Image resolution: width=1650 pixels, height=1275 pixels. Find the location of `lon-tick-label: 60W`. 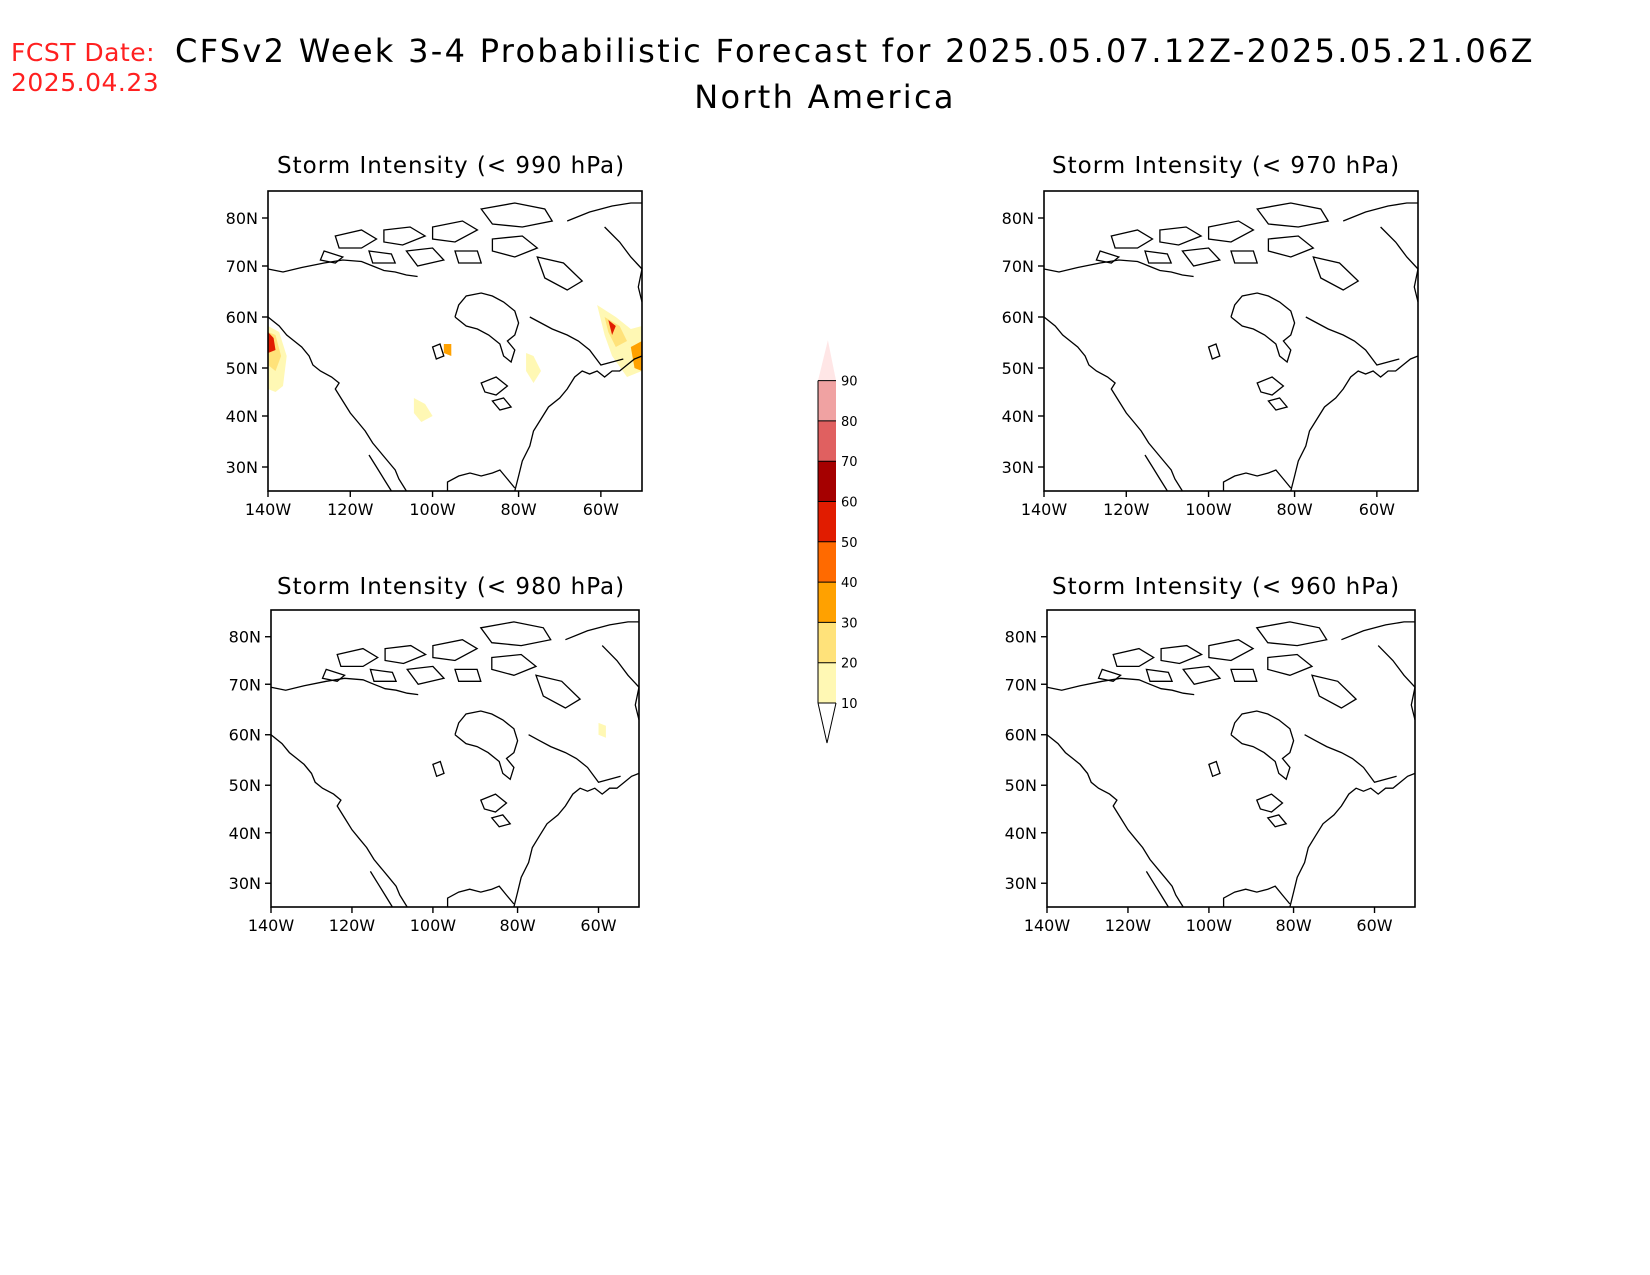

lon-tick-label: 60W is located at coordinates (1377, 509).